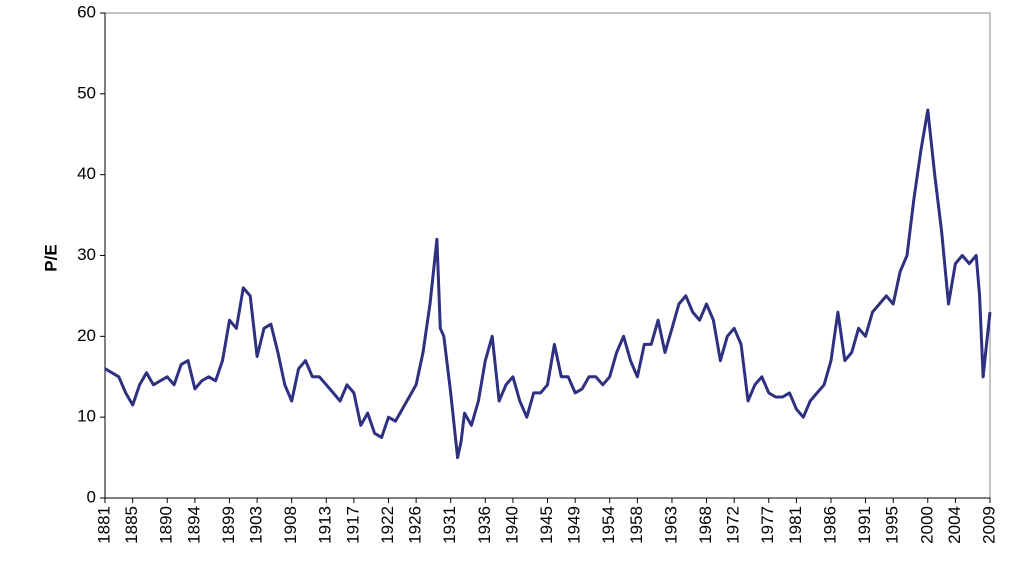  I want to click on y-tick-label: 0, so click(91, 496).